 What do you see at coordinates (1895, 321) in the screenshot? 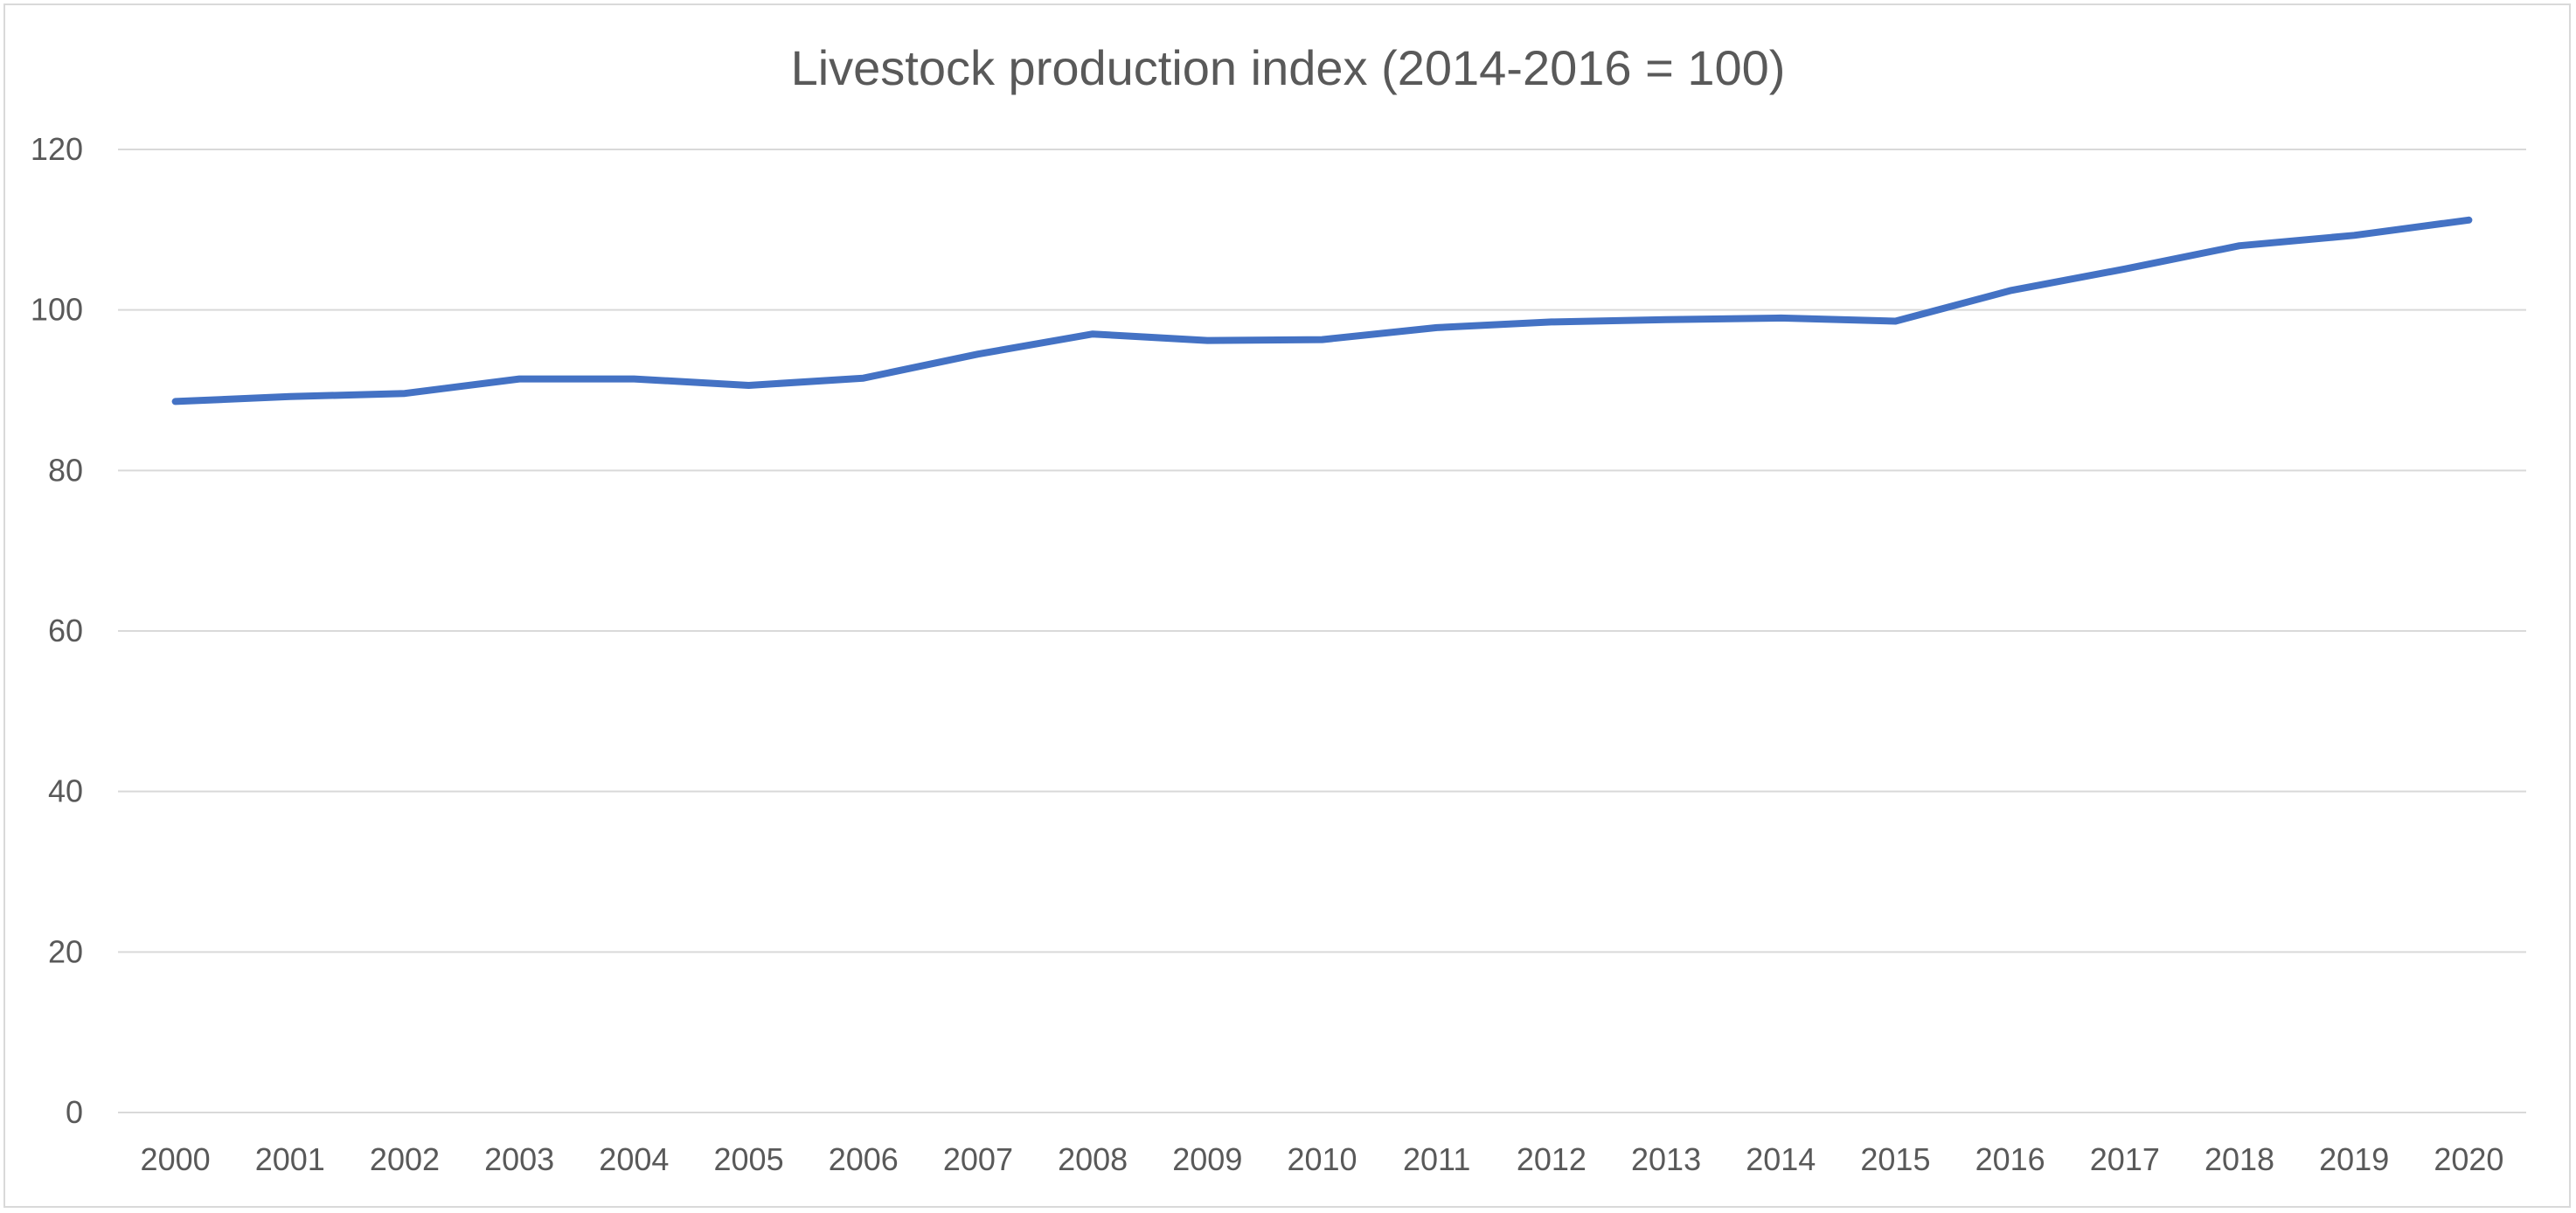
I see `data-point-2015` at bounding box center [1895, 321].